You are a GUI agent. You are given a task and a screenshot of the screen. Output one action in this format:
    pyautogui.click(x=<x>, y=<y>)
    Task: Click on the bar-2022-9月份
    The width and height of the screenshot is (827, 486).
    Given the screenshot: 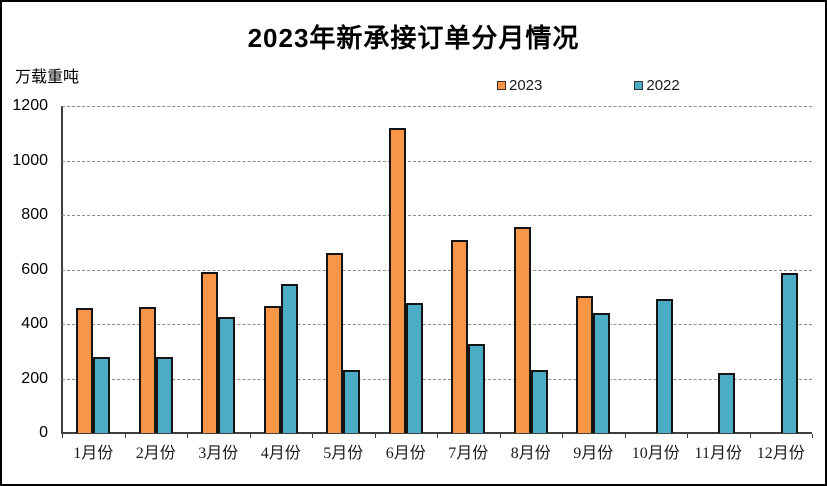 What is the action you would take?
    pyautogui.click(x=602, y=373)
    